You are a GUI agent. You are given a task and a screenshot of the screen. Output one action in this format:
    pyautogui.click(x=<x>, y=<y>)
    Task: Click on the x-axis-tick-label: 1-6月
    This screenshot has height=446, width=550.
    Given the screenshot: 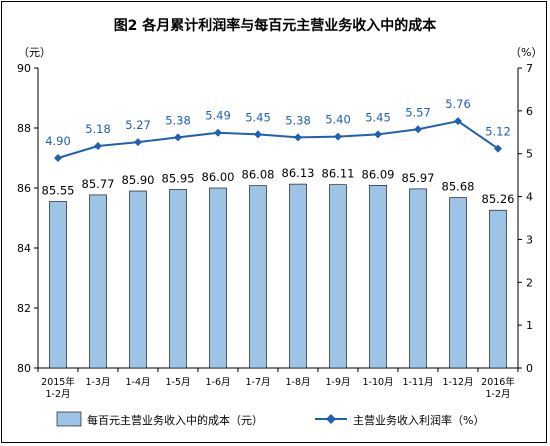 What is the action you would take?
    pyautogui.click(x=217, y=382)
    